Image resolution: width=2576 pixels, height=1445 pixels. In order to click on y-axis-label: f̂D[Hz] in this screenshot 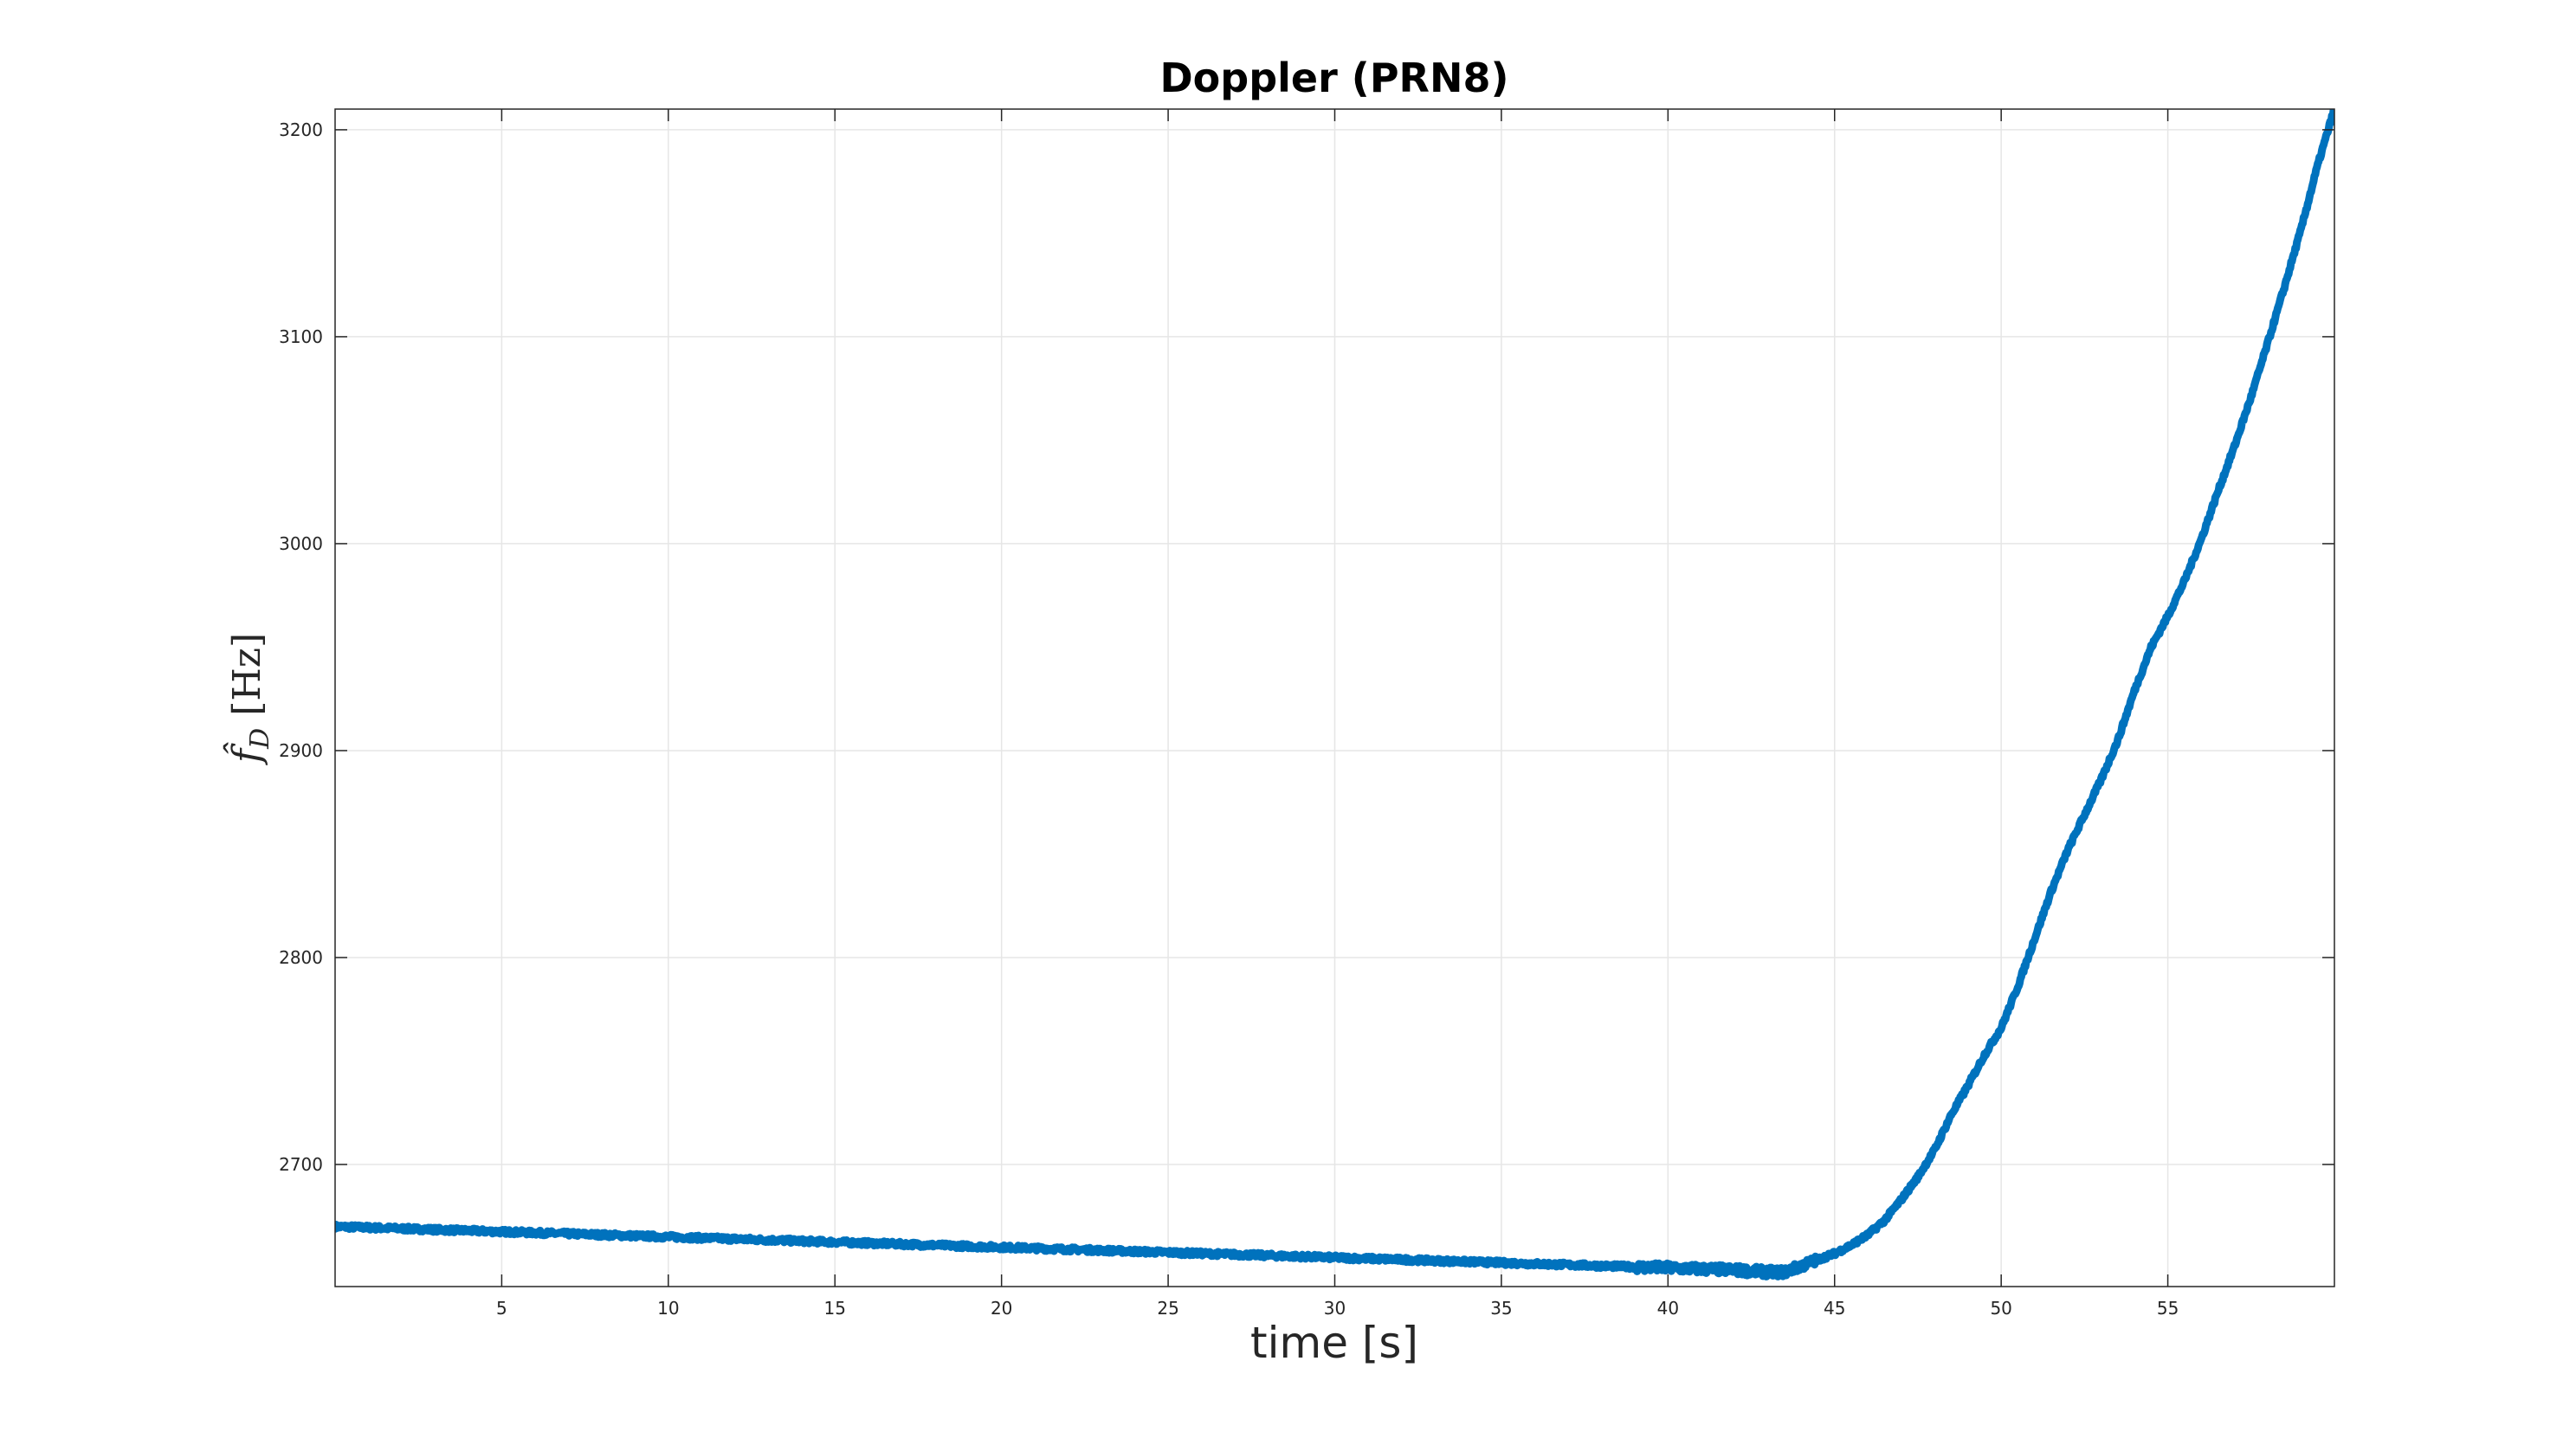, I will do `click(248, 699)`.